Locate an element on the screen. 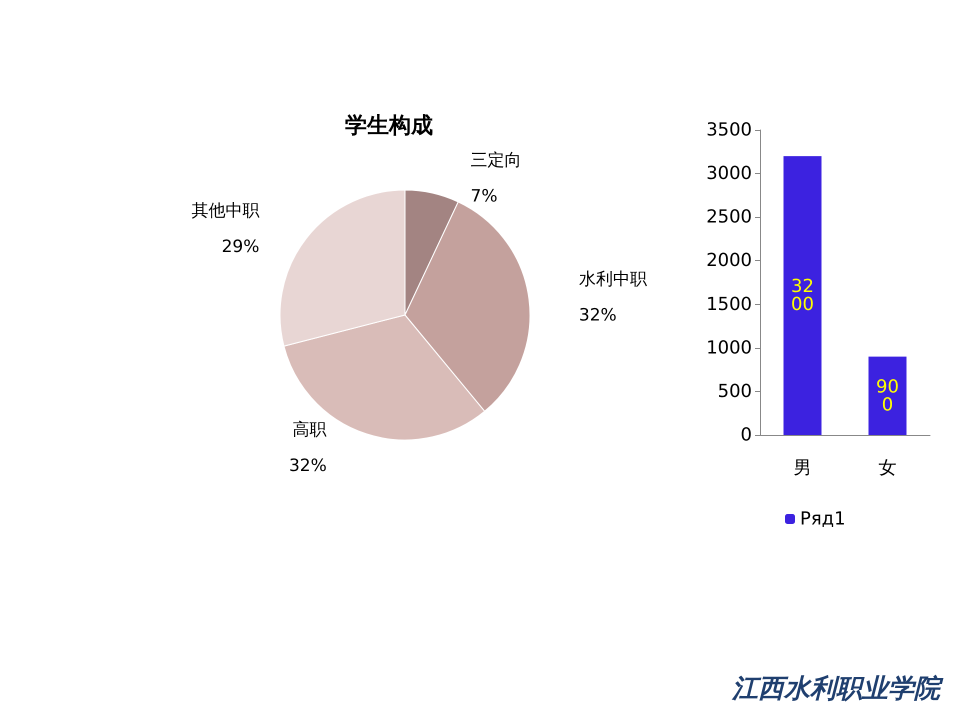 This screenshot has width=960, height=720. y-tick-label: 1500 is located at coordinates (729, 304).